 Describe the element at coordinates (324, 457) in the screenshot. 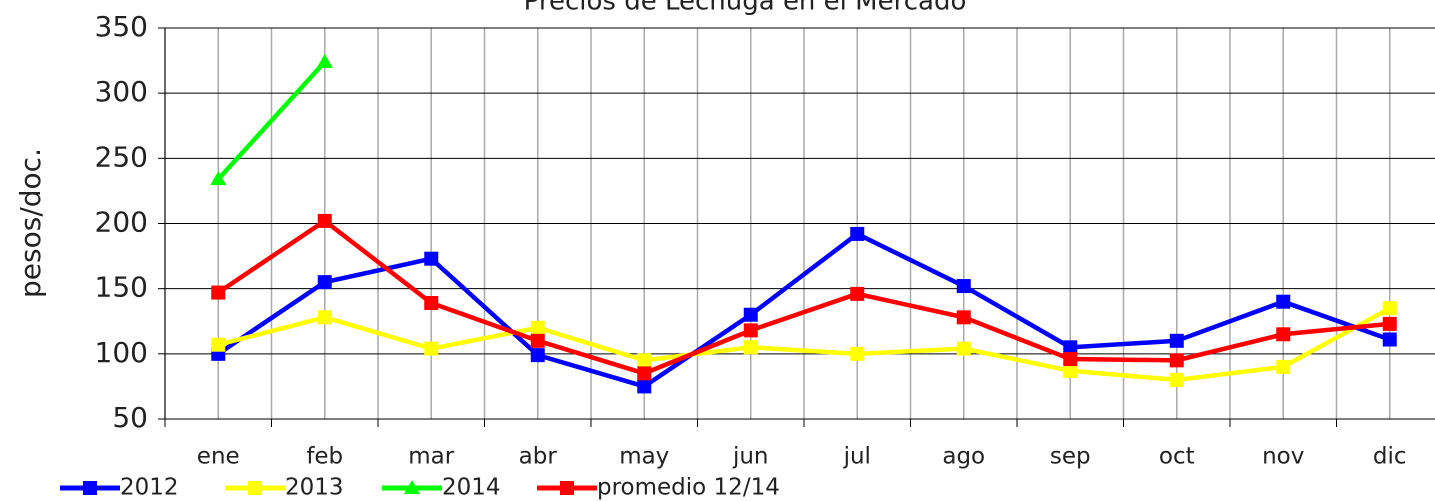

I see `x-tick-label: feb` at that location.